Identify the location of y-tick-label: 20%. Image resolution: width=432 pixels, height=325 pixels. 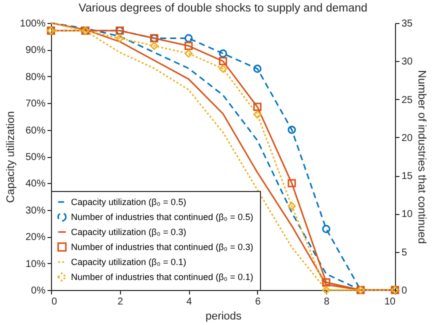
(35, 238).